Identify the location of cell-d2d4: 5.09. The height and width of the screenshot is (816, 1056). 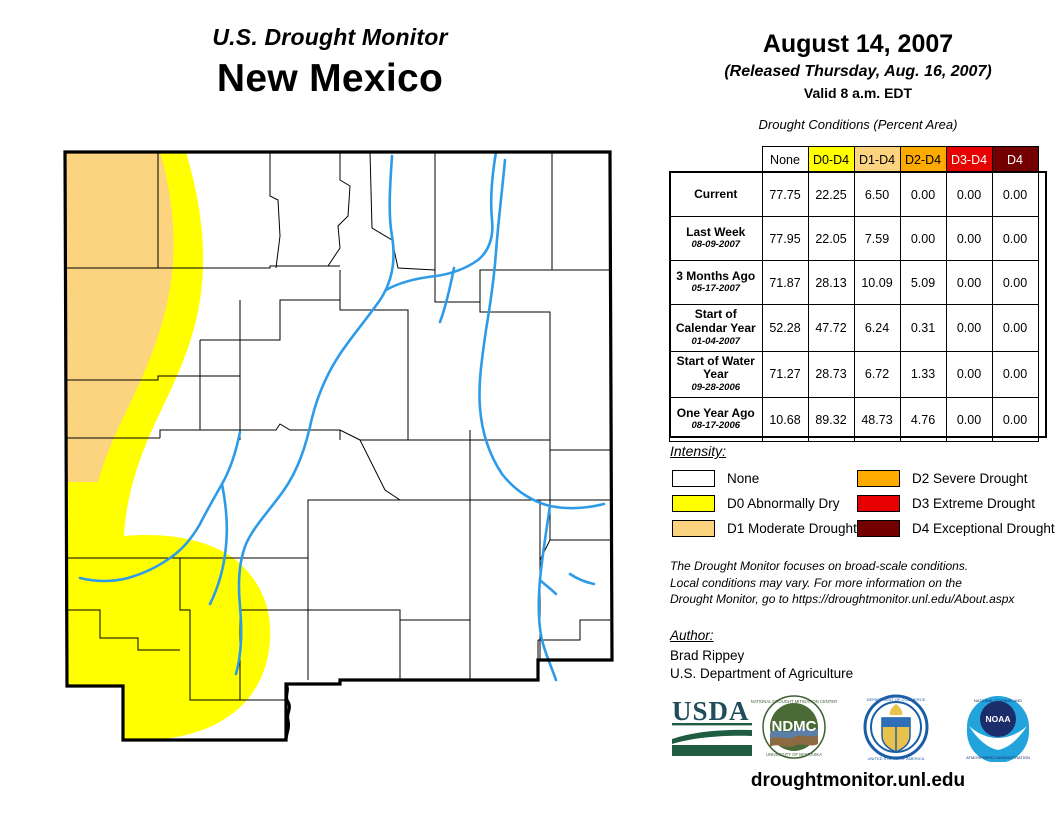
(923, 282).